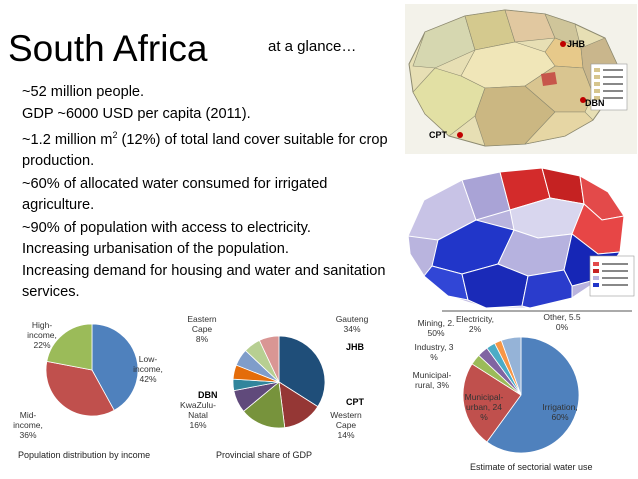  Describe the element at coordinates (576, 44) in the screenshot. I see `map-label-jhb: JHB` at that location.